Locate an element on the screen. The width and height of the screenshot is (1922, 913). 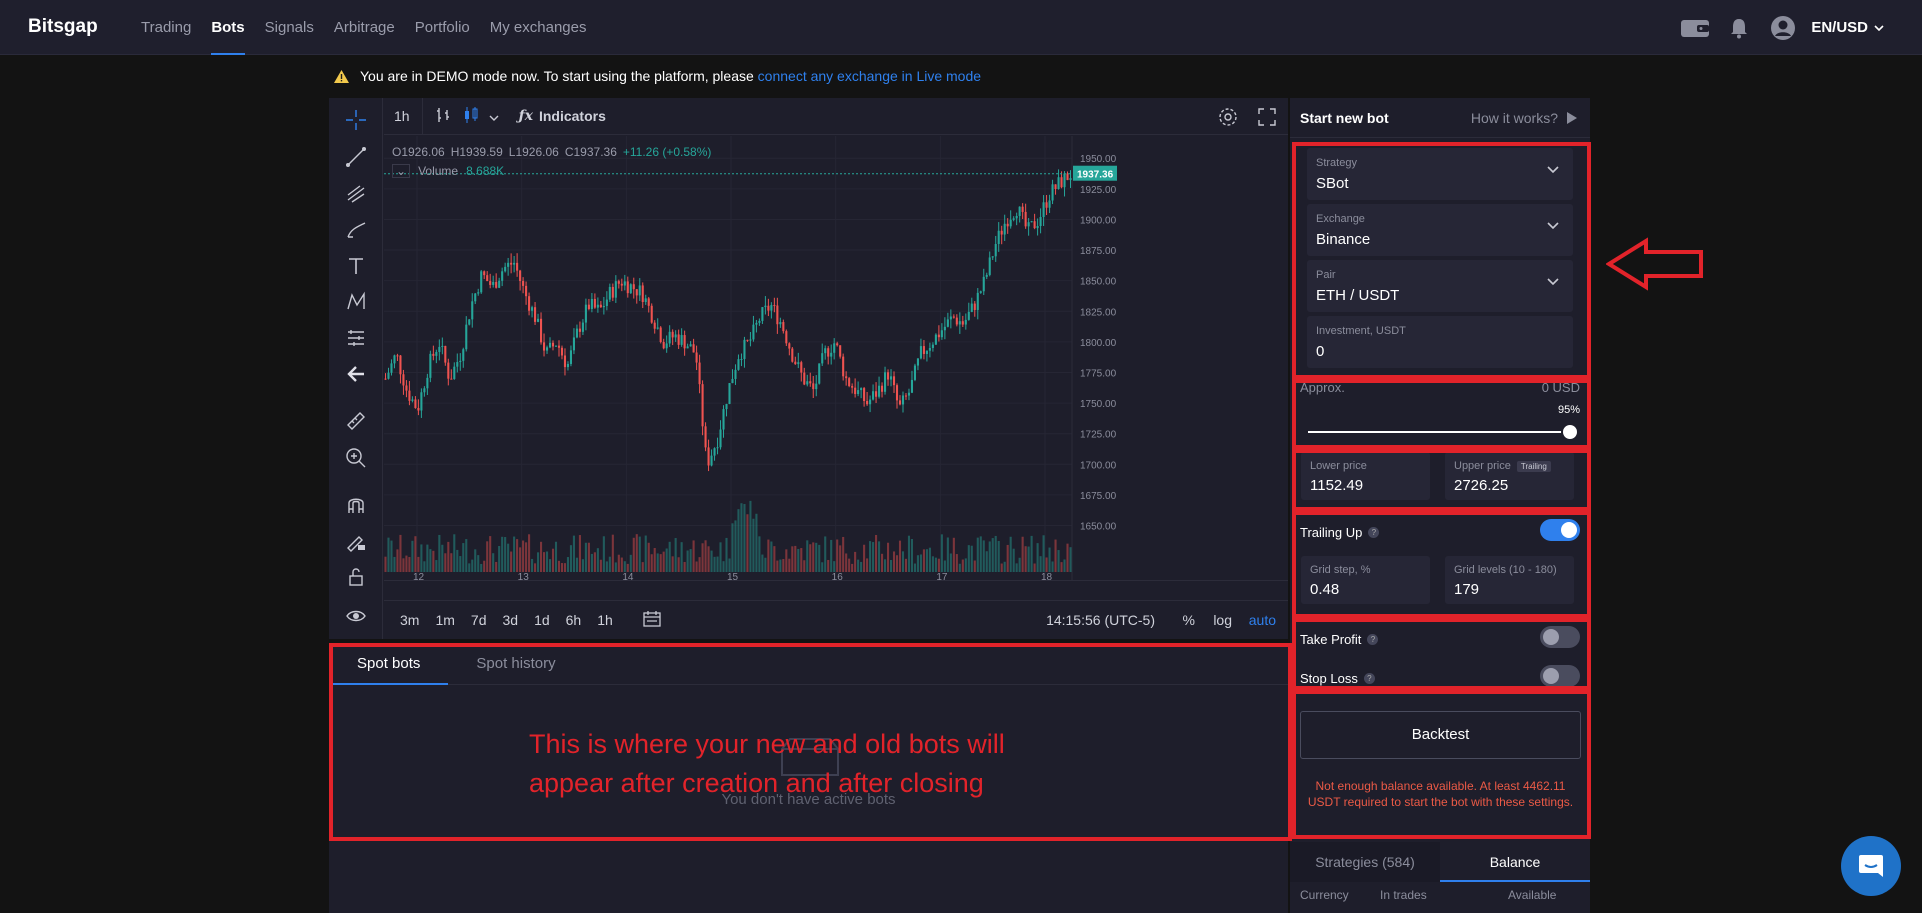
calendar-icon is located at coordinates (652, 620).